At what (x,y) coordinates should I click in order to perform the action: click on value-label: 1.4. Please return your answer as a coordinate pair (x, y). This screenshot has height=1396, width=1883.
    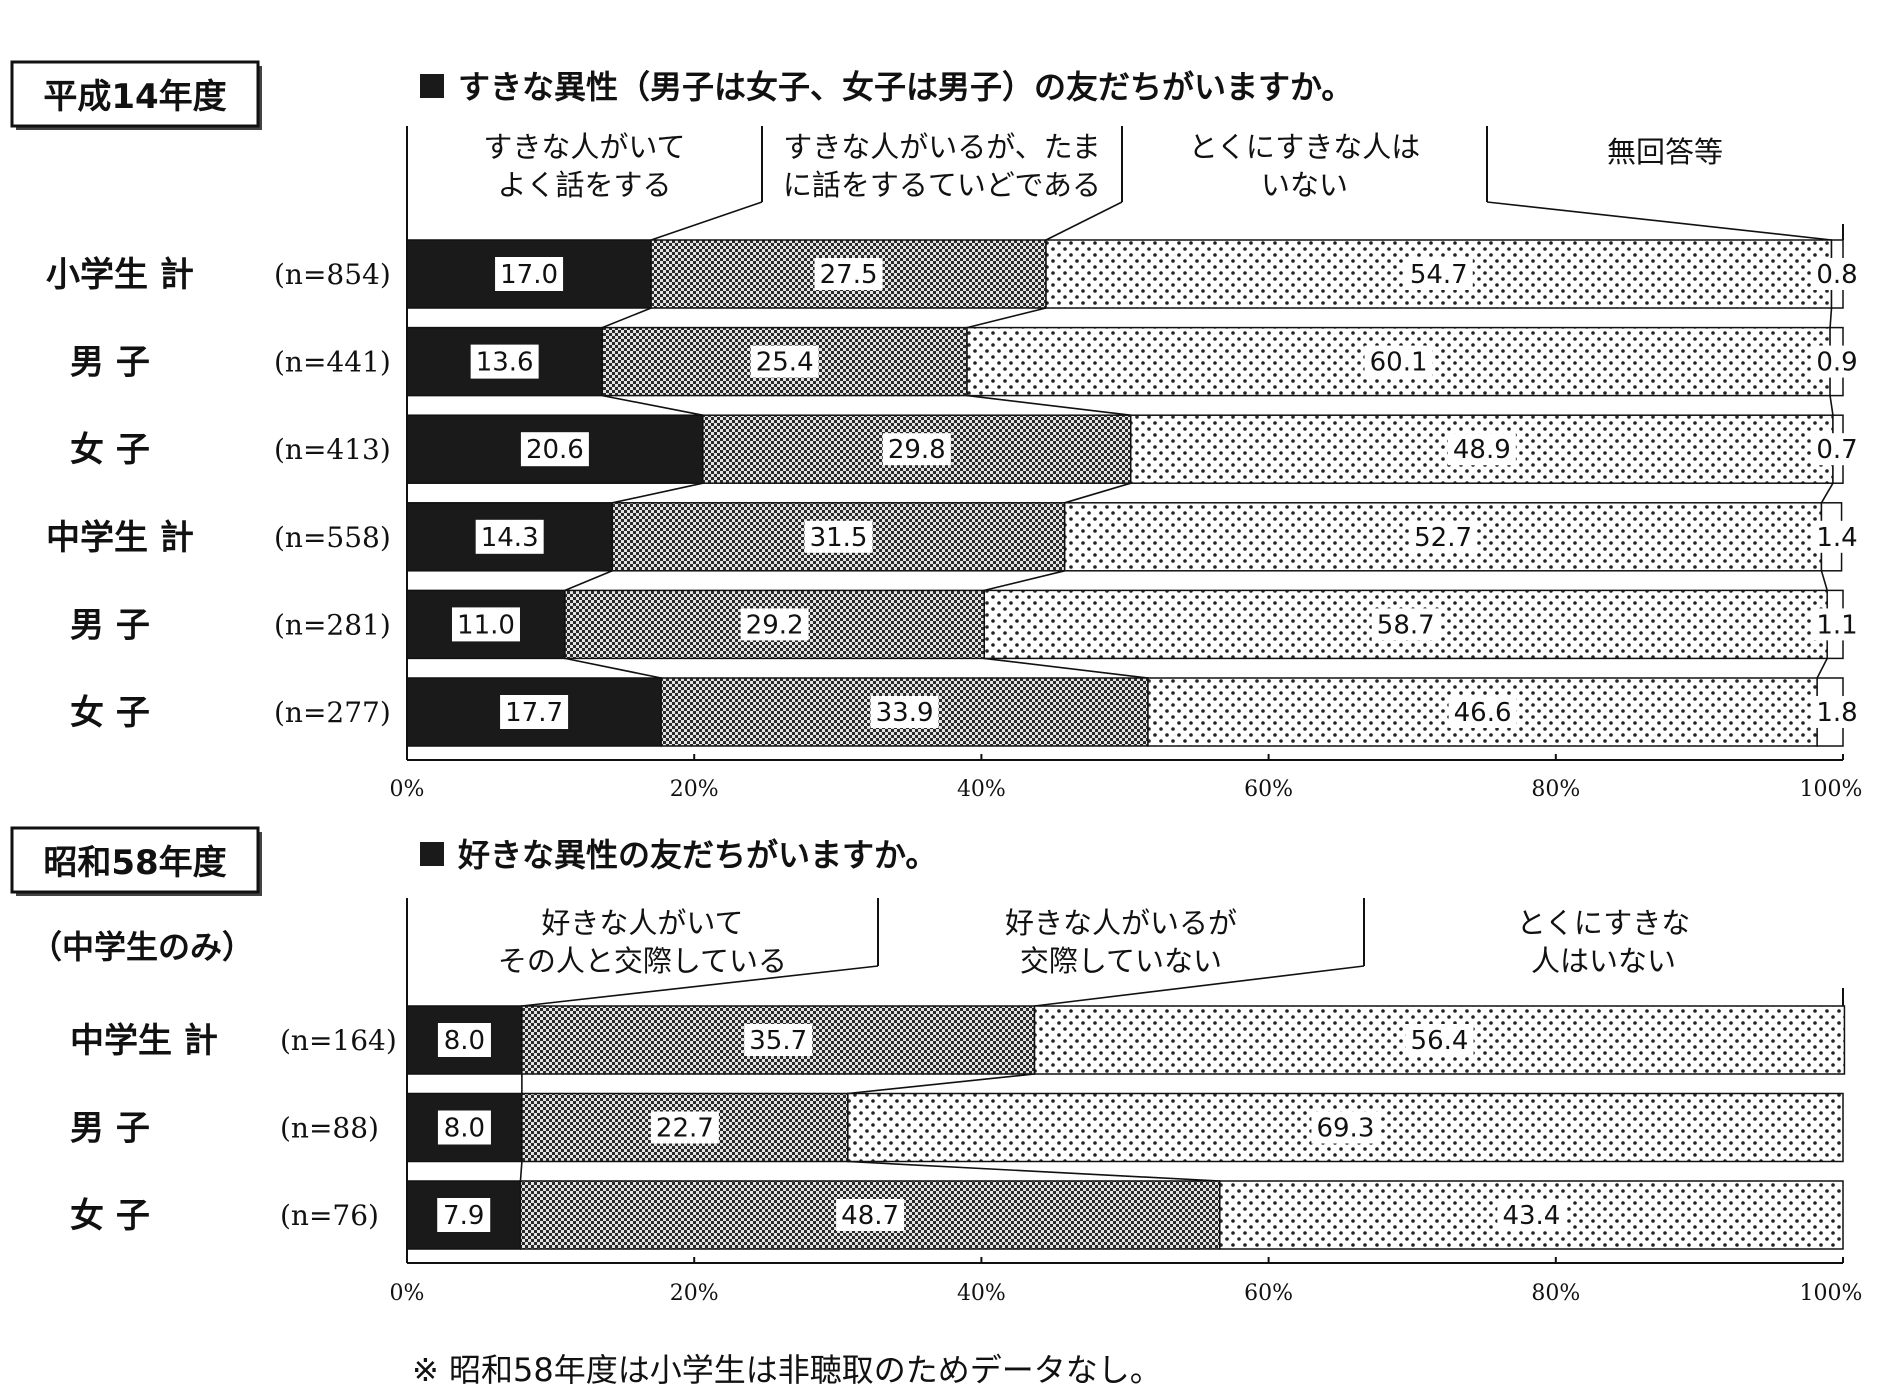
    Looking at the image, I should click on (1836, 538).